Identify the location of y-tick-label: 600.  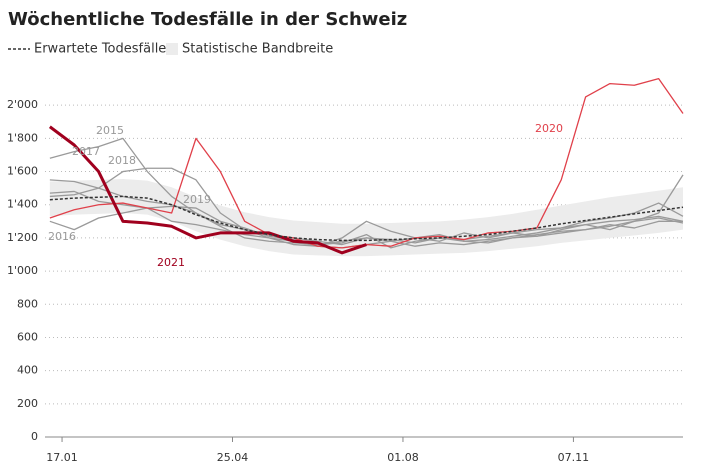
(27, 336).